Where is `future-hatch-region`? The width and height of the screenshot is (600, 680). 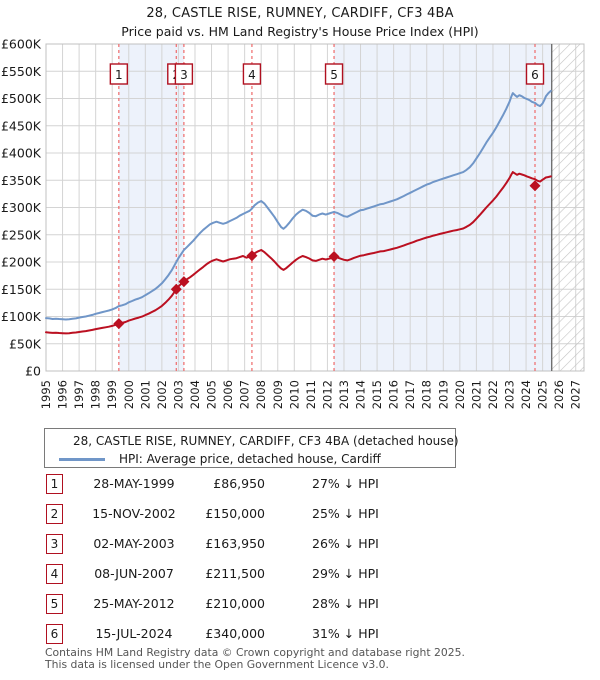
future-hatch-region is located at coordinates (567, 207).